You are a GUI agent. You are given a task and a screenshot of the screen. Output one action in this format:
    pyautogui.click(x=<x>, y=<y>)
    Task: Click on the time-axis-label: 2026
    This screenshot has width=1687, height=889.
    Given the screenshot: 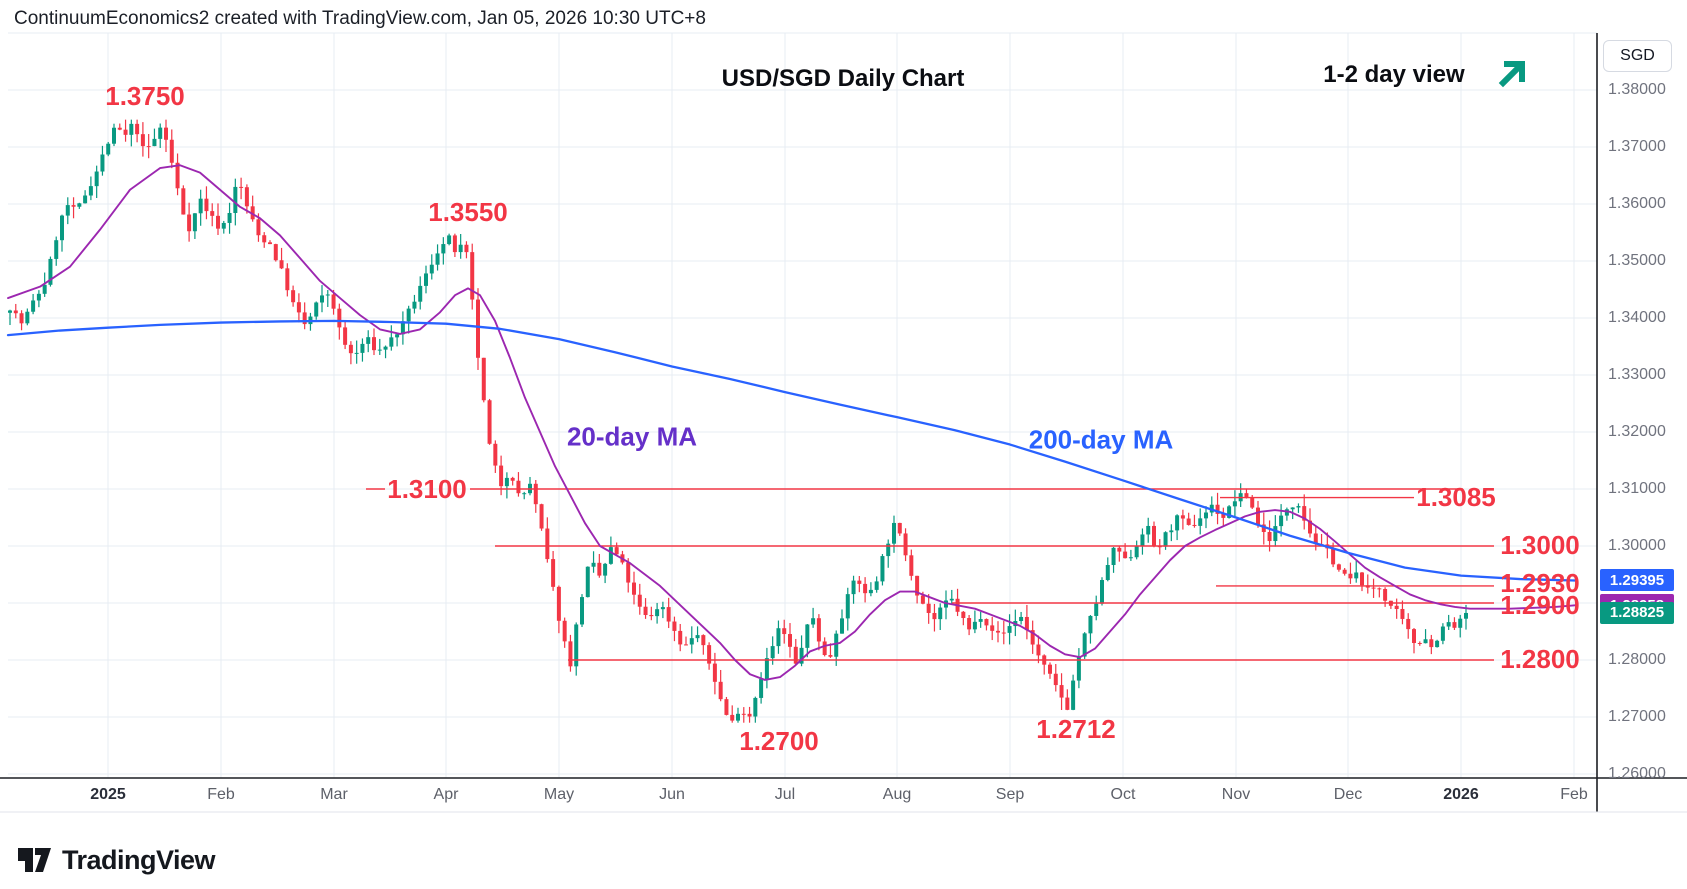 What is the action you would take?
    pyautogui.click(x=1461, y=794)
    